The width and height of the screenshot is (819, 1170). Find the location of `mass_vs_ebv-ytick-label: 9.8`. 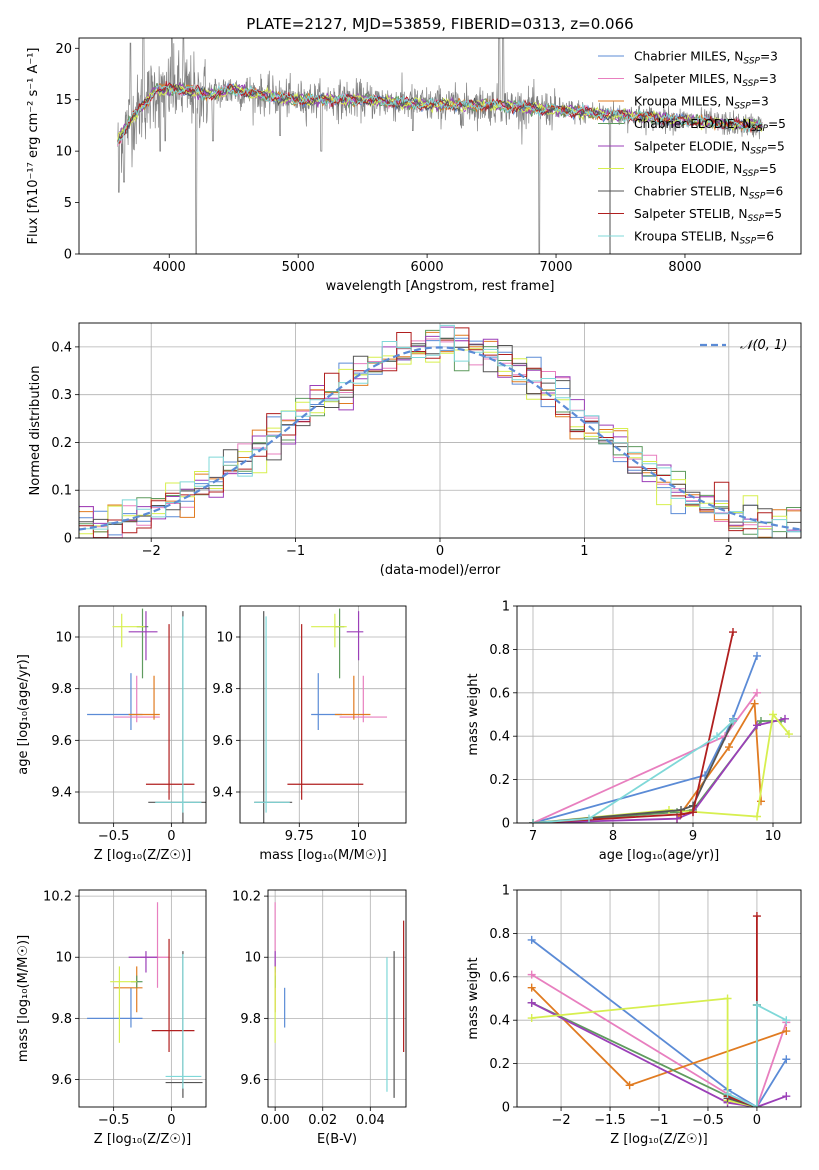

mass_vs_ebv-ytick-label: 9.8 is located at coordinates (250, 1019).